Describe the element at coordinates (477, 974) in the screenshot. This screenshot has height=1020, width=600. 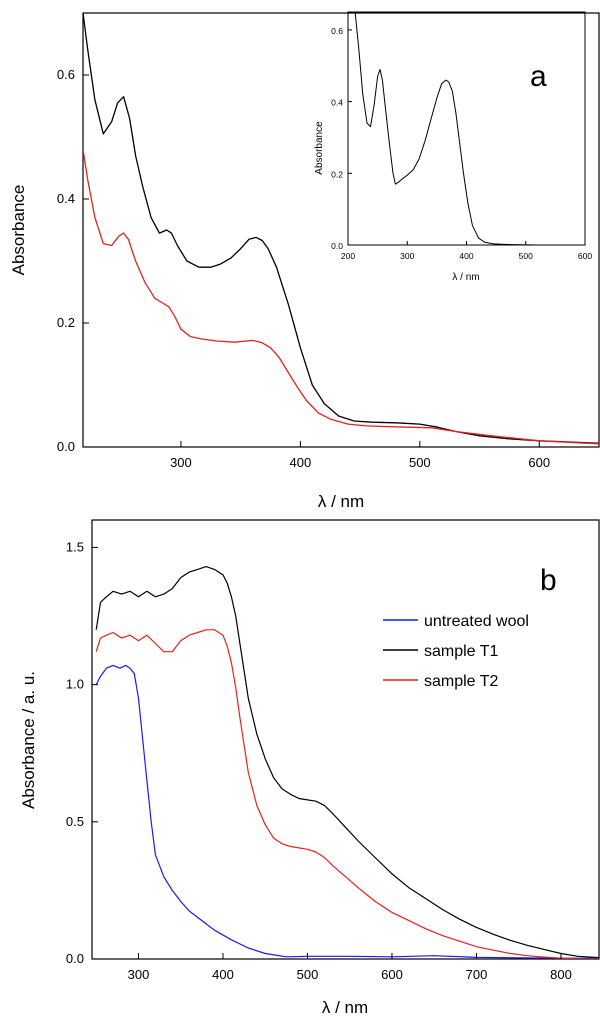
I see `panel-b-x-tick-label: 700` at that location.